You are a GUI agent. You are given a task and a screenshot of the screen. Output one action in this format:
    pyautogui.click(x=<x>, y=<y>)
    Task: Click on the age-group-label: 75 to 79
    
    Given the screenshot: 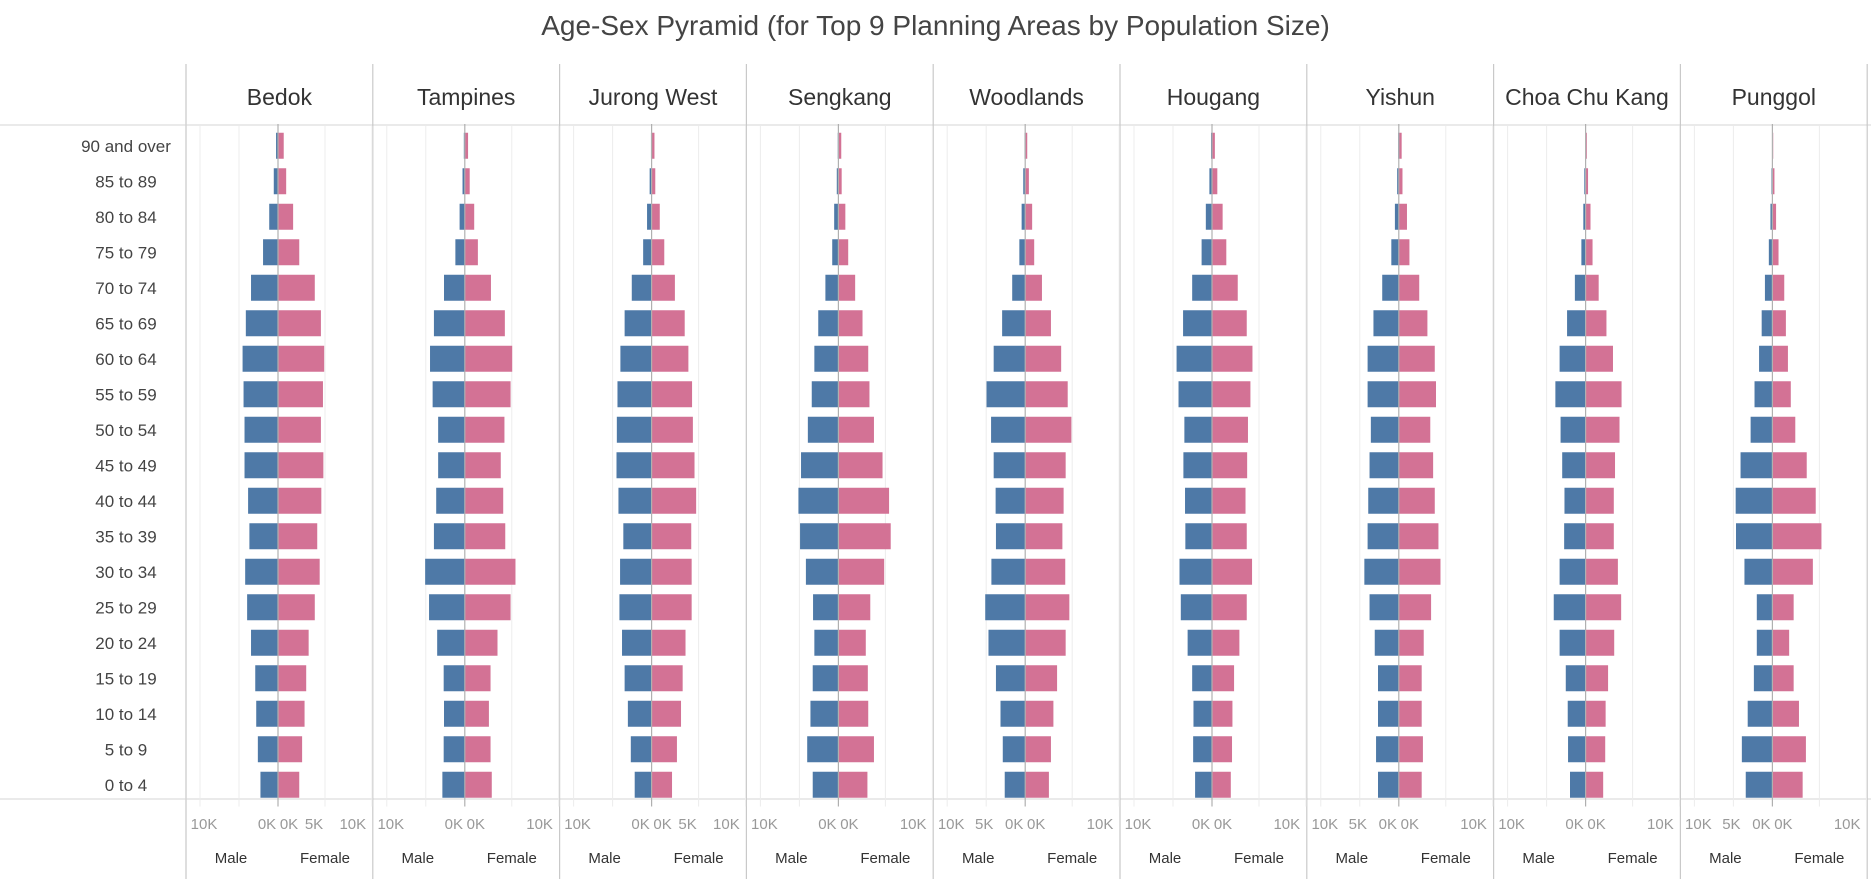 What is the action you would take?
    pyautogui.click(x=125, y=252)
    